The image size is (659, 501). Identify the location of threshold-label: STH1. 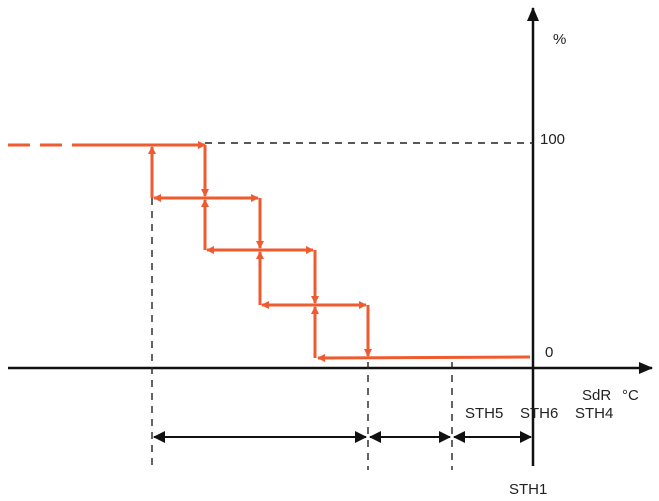
(528, 489).